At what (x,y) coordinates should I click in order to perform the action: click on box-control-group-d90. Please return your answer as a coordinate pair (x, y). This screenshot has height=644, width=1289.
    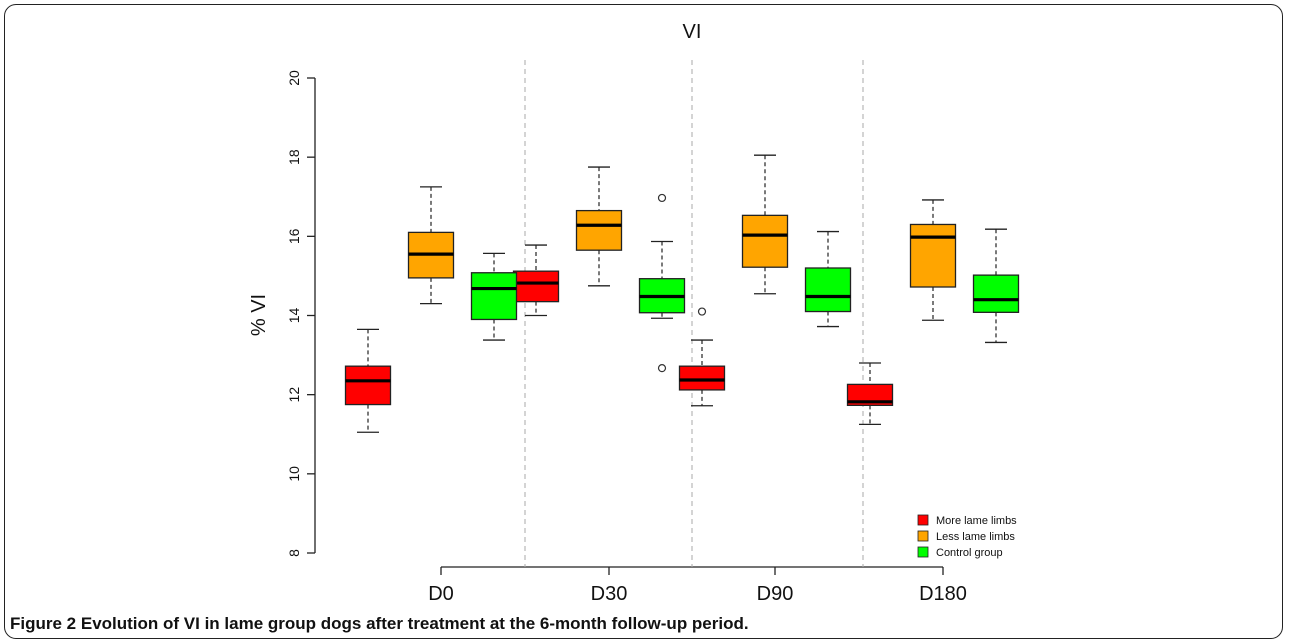
    Looking at the image, I should click on (828, 279).